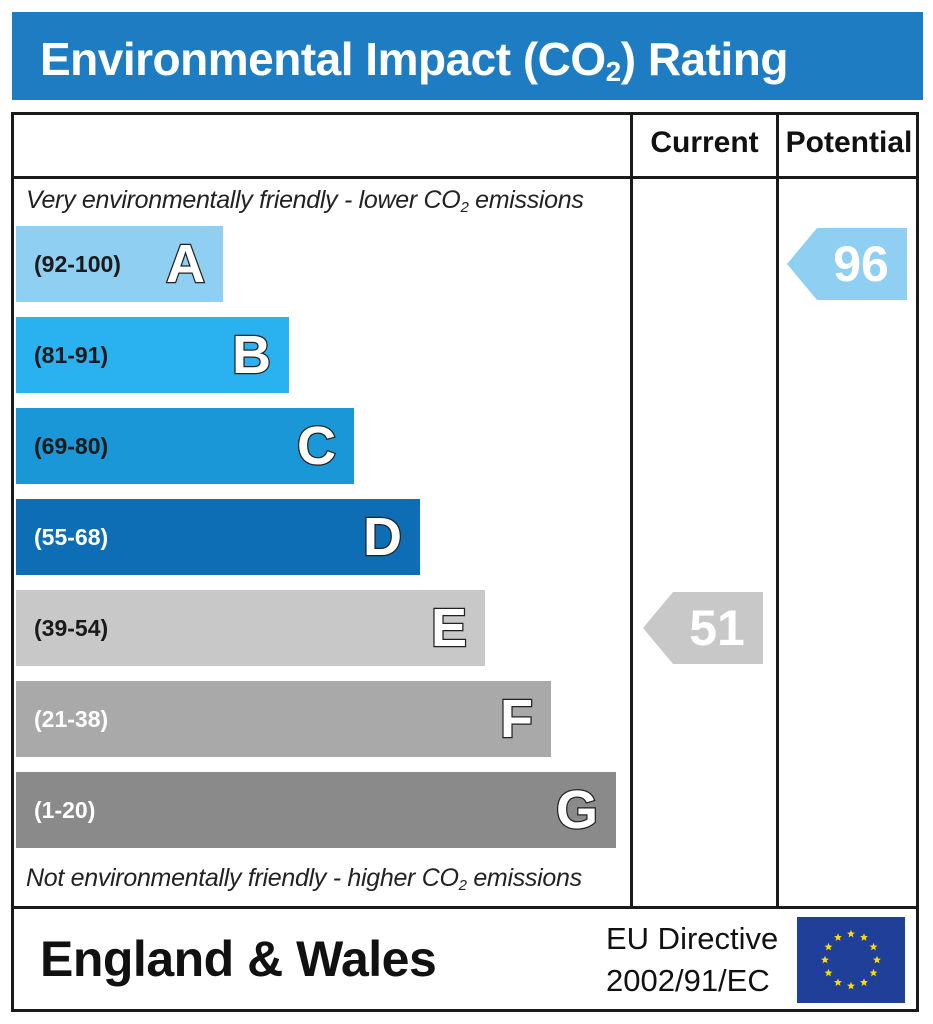 This screenshot has height=1024, width=933. What do you see at coordinates (71, 446) in the screenshot?
I see `band-range-label: (69-80)` at bounding box center [71, 446].